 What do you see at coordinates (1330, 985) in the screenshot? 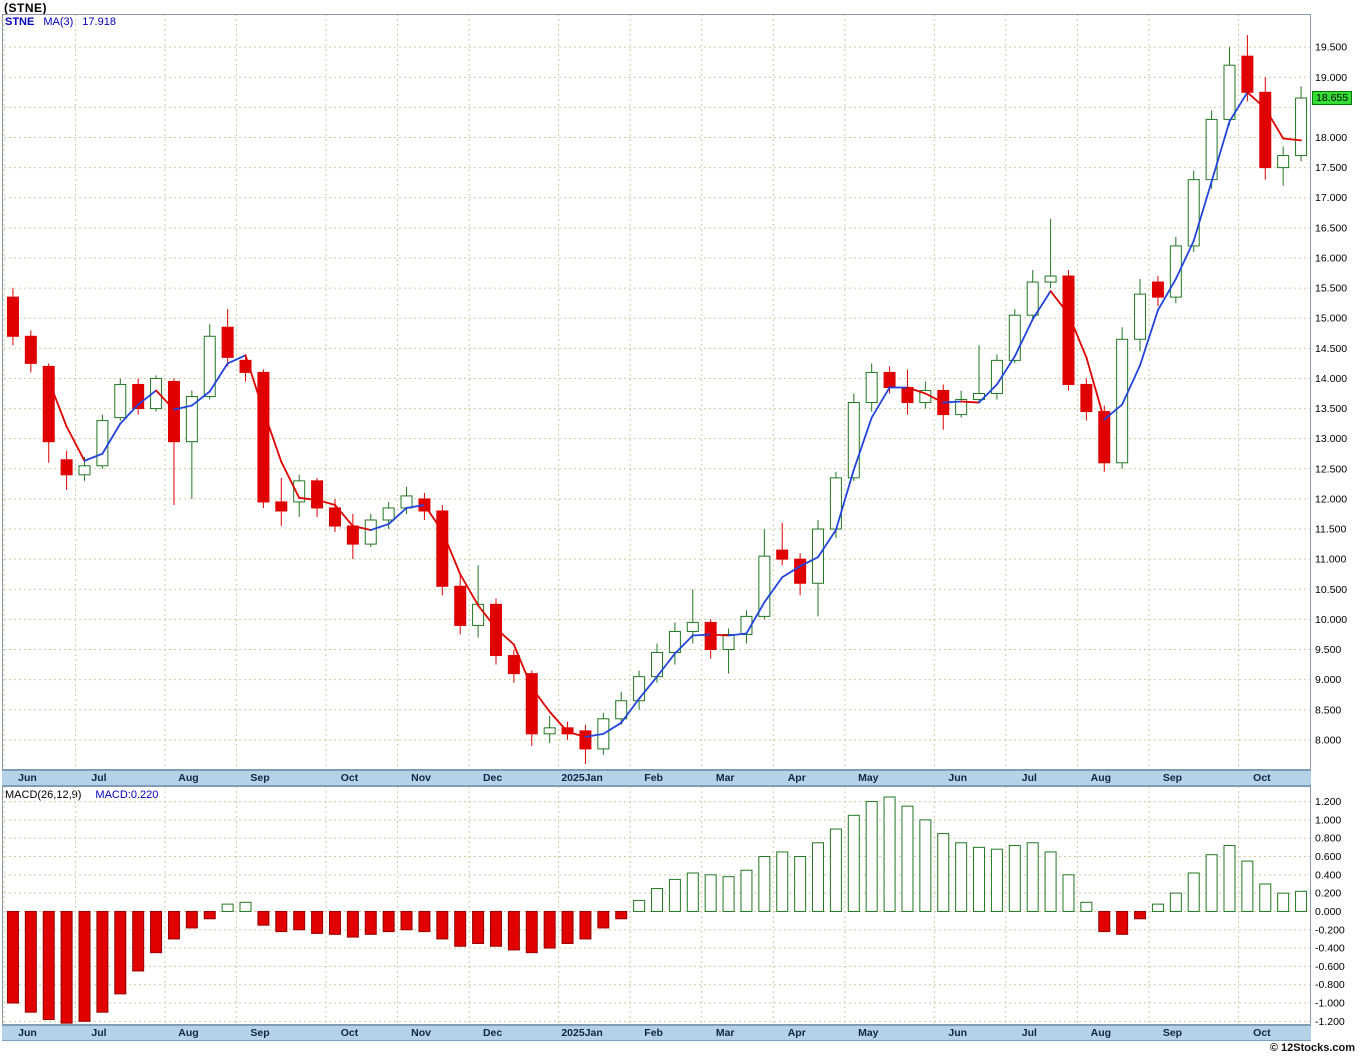
I see `svg-text: -0.800` at bounding box center [1330, 985].